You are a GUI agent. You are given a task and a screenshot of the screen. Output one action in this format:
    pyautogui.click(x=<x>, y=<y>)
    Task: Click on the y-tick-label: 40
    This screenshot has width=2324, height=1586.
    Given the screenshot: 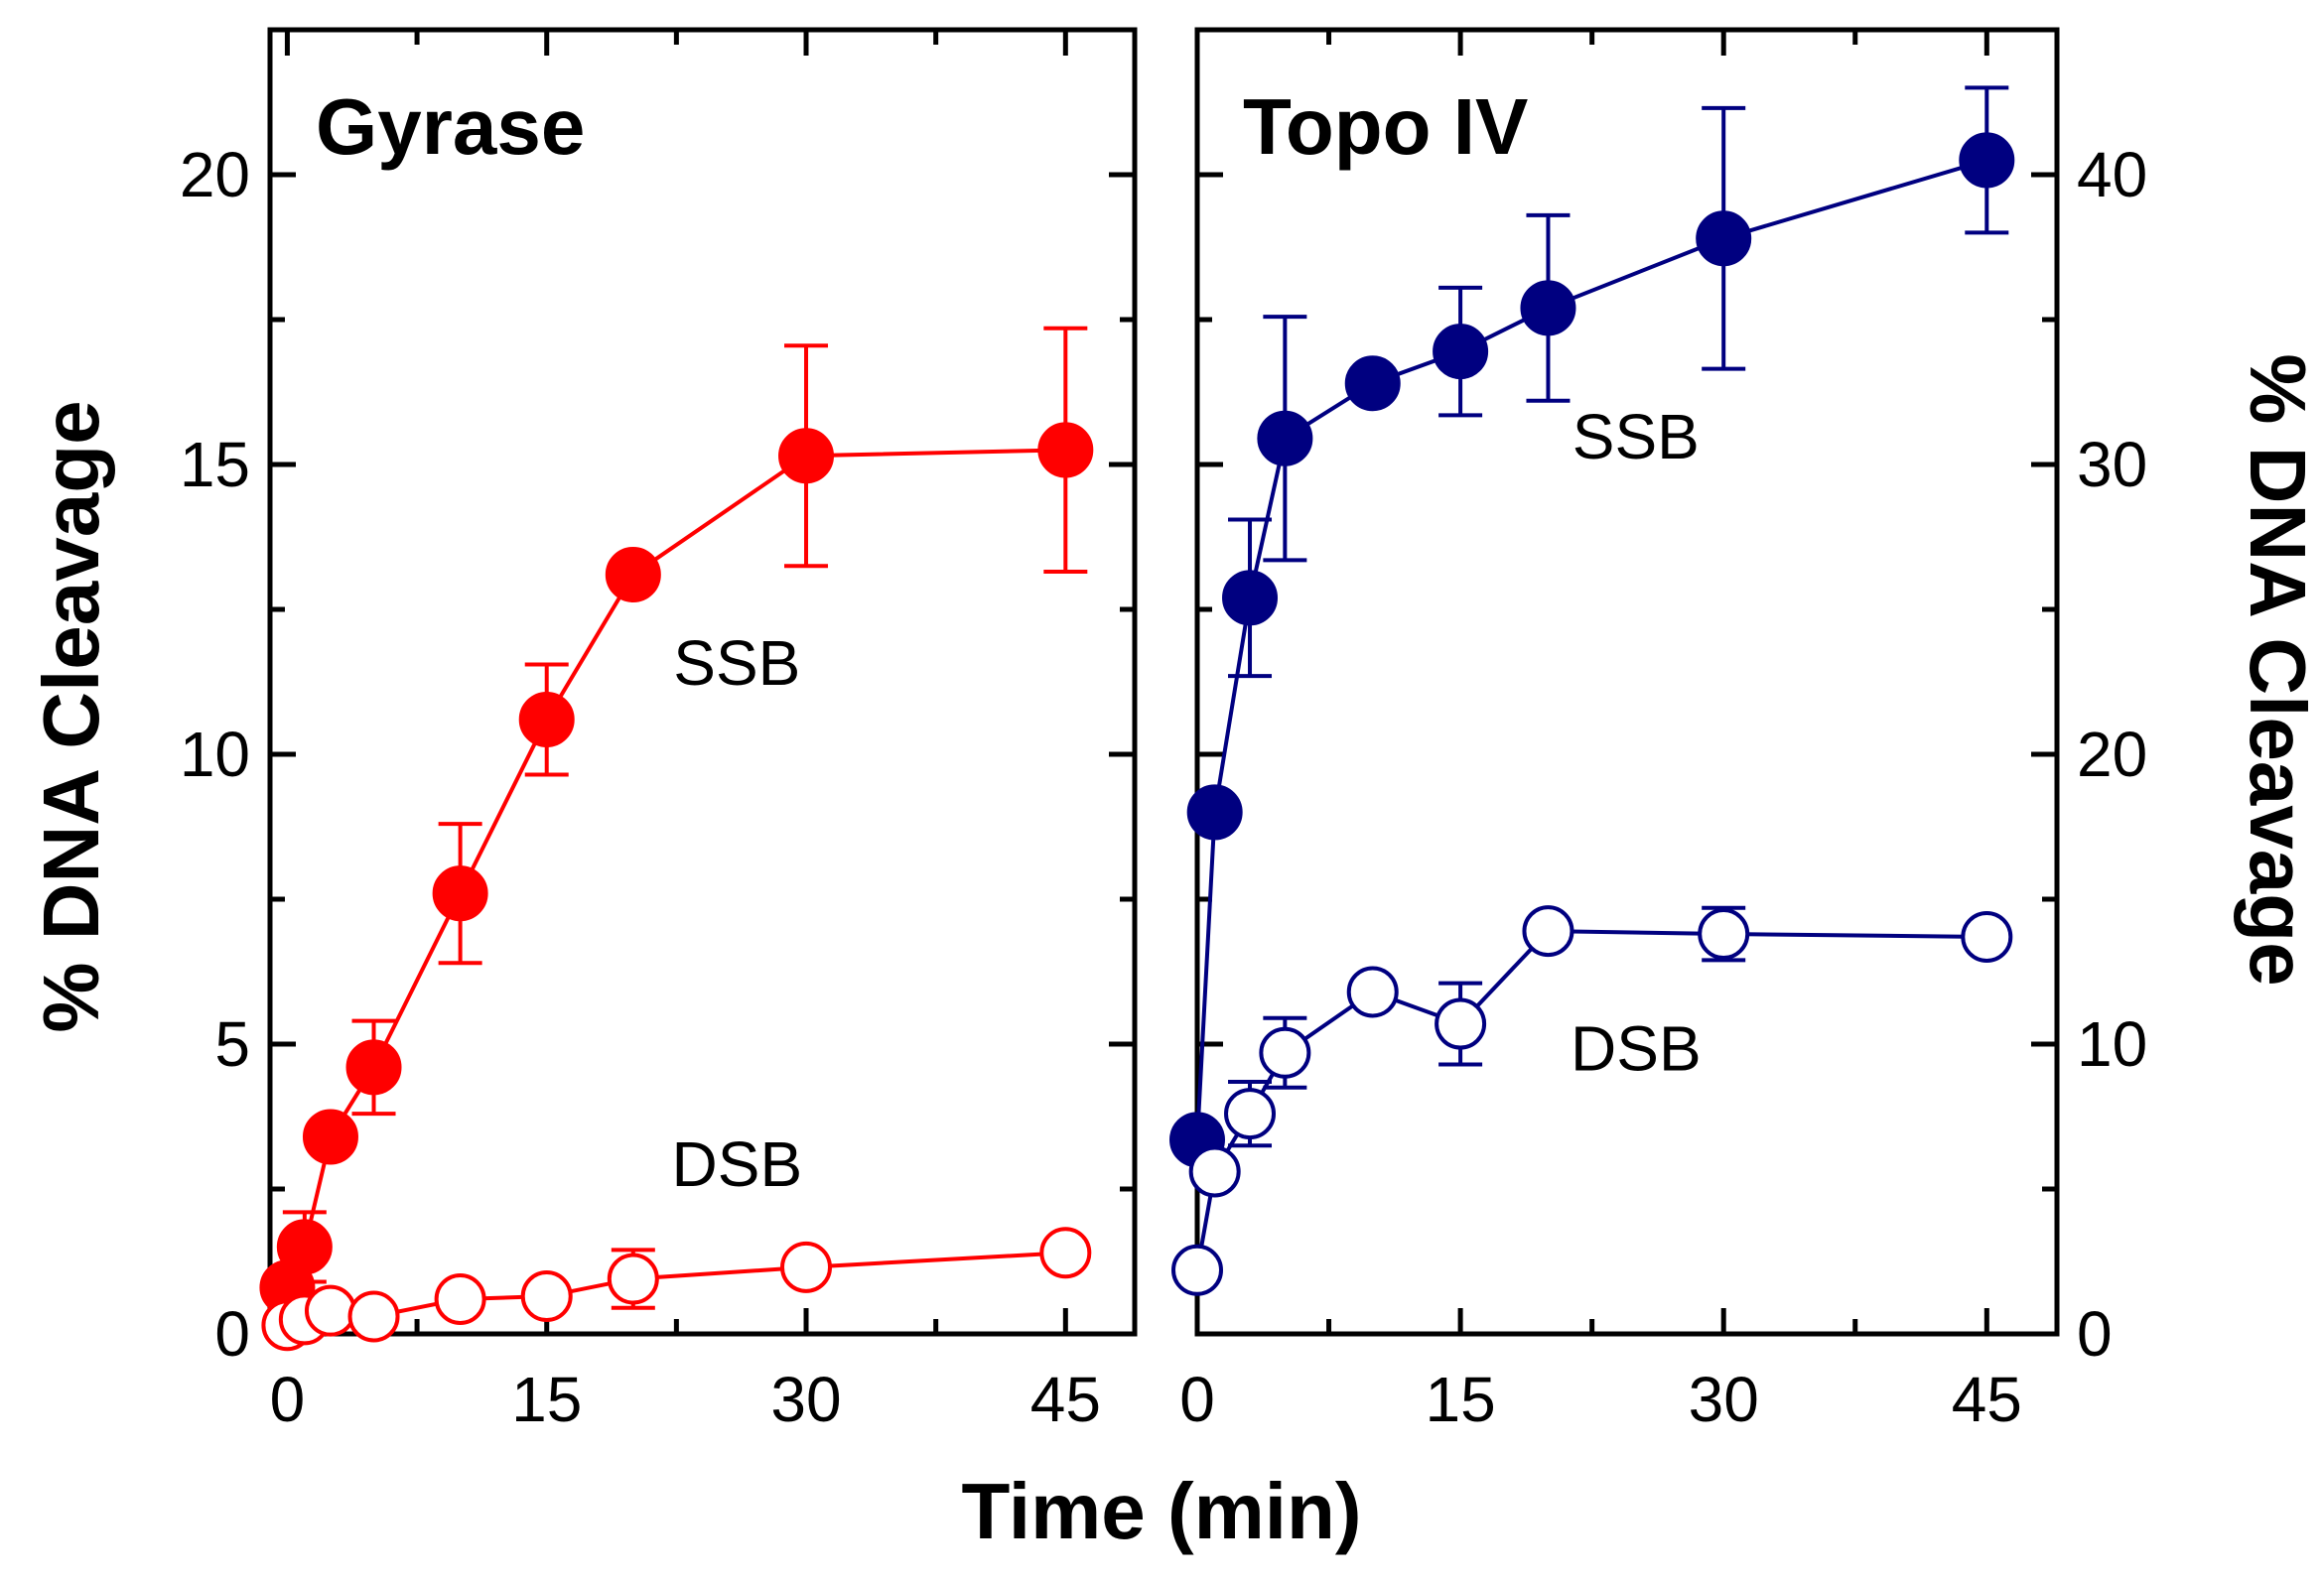 What is the action you would take?
    pyautogui.click(x=2112, y=174)
    